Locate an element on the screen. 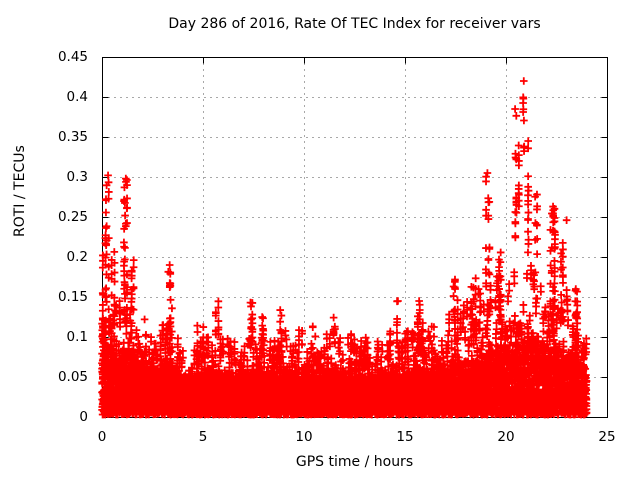 This screenshot has height=480, width=640. x-tick-label: 15 is located at coordinates (405, 437).